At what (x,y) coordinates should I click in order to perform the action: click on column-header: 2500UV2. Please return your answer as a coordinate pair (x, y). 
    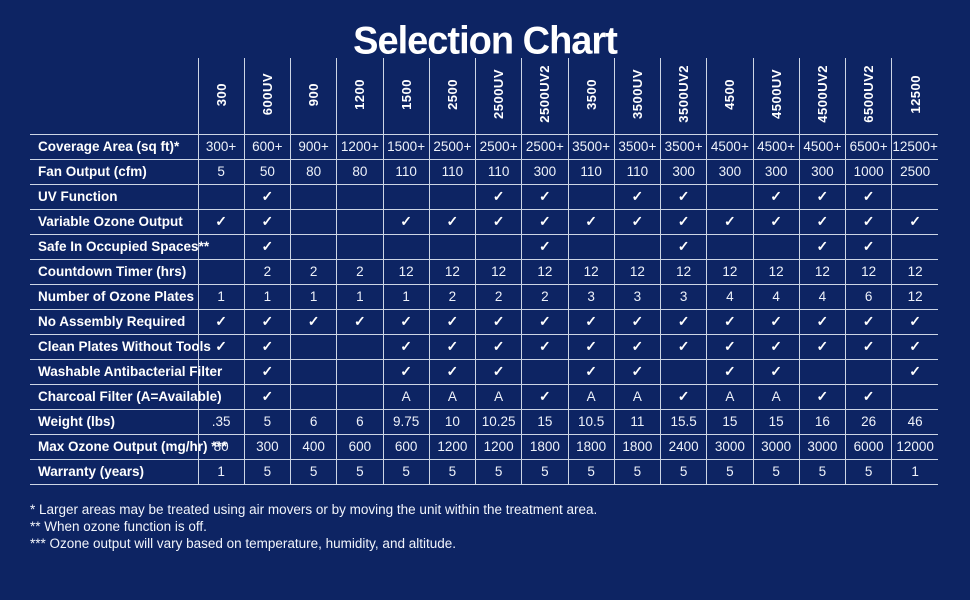
    Looking at the image, I should click on (544, 96).